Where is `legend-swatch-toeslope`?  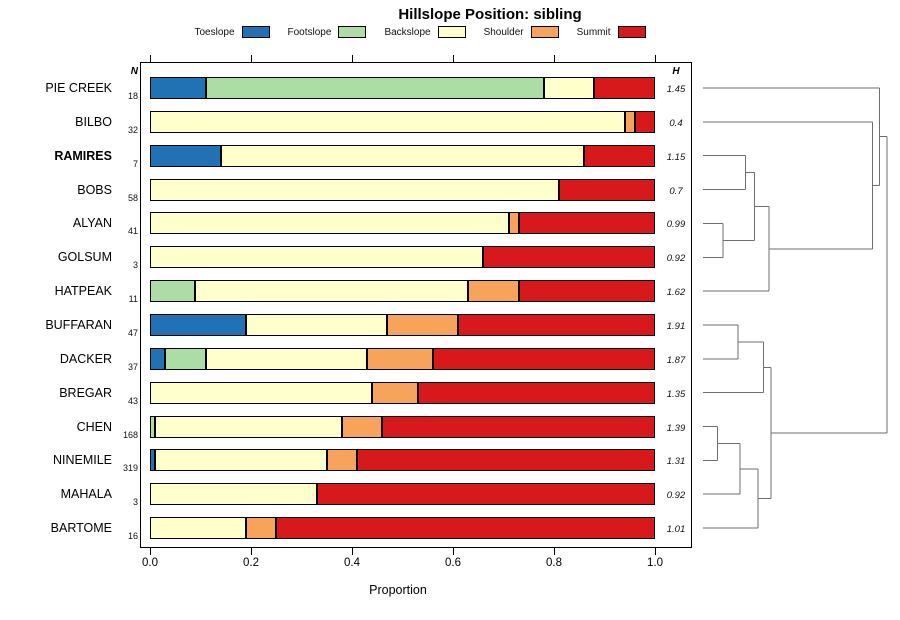
legend-swatch-toeslope is located at coordinates (255, 32).